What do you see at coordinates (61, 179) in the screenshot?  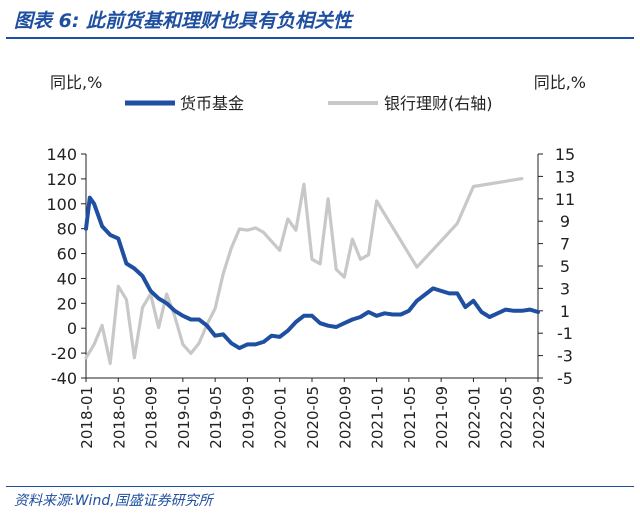 I see `left-tick-label: 120` at bounding box center [61, 179].